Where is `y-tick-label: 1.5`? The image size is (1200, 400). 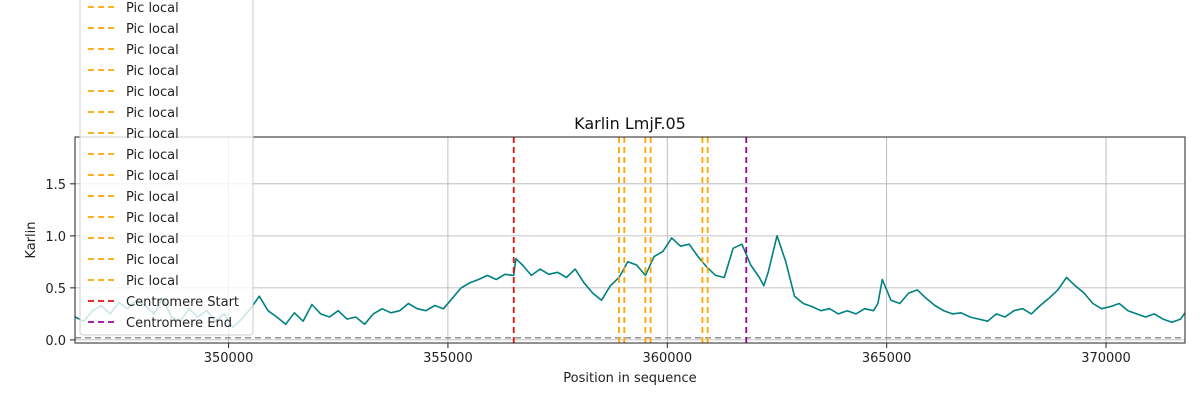
y-tick-label: 1.5 is located at coordinates (55, 185).